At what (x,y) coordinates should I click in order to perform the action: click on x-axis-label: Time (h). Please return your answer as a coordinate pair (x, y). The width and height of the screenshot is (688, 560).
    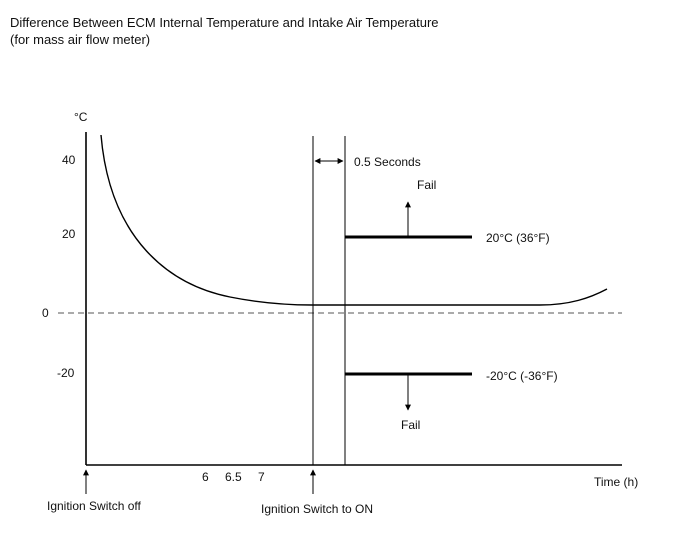
    Looking at the image, I should click on (616, 482).